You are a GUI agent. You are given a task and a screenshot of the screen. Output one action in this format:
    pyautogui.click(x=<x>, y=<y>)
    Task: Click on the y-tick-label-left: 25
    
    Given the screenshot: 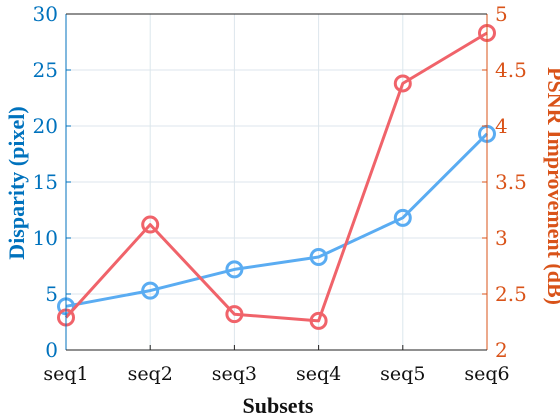 What is the action you would take?
    pyautogui.click(x=45, y=70)
    